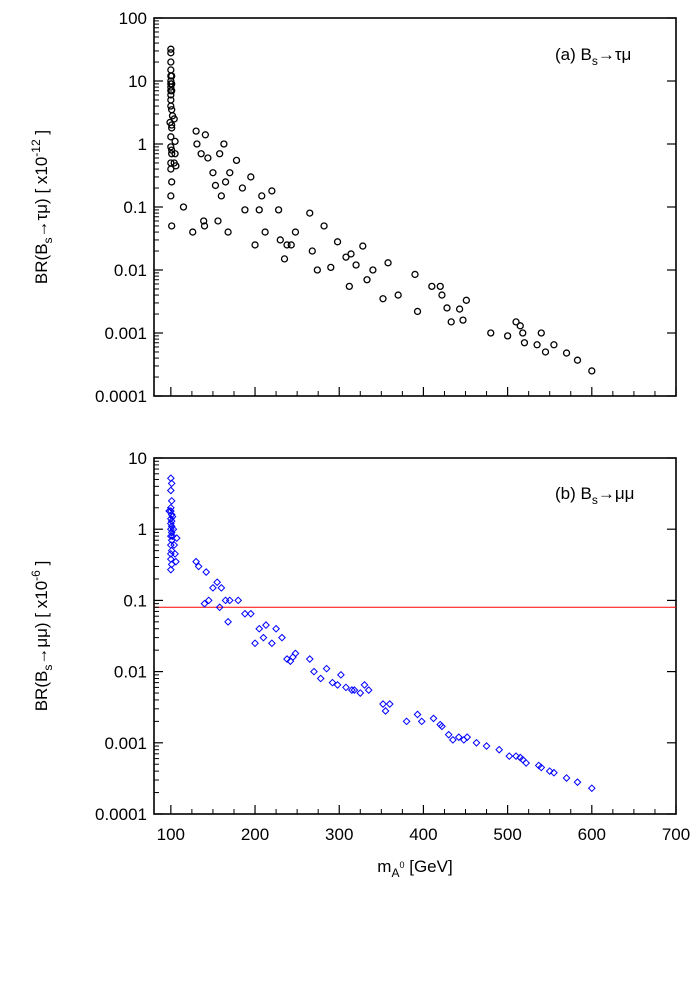 The height and width of the screenshot is (1000, 700). What do you see at coordinates (423, 824) in the screenshot?
I see `panel-b-xticks: 100 200 300 400 500 600 700` at bounding box center [423, 824].